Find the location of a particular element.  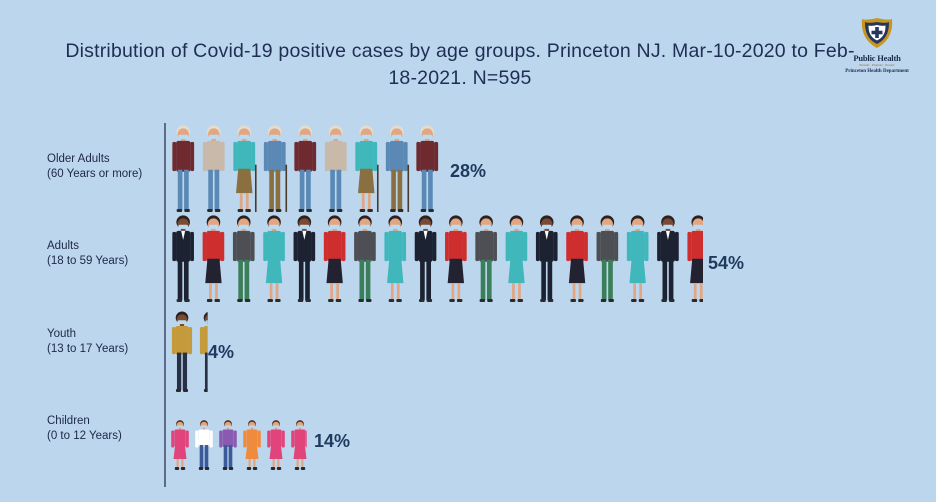

logo-tagline: Prevent · Promote · Protect is located at coordinates (877, 65).